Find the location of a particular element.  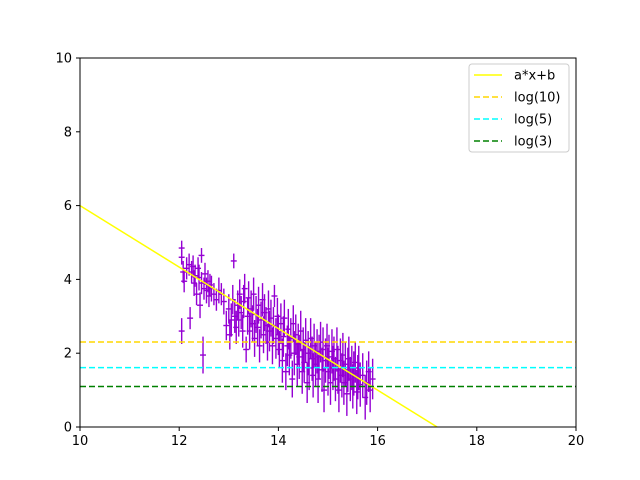

y-tick-label: 0 is located at coordinates (68, 428).